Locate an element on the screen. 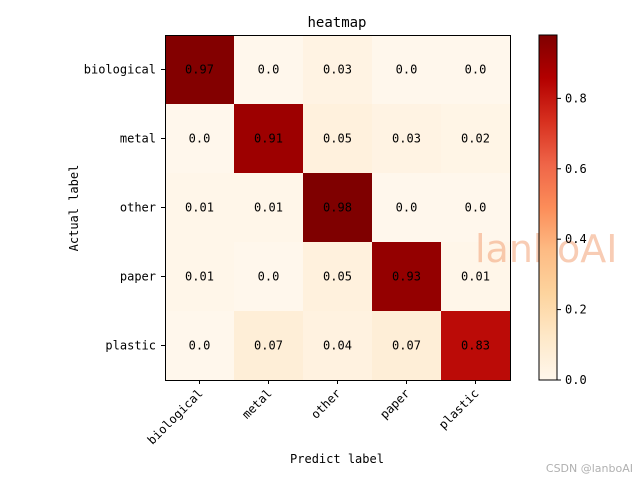 The height and width of the screenshot is (480, 640). x-tick-label: plastic is located at coordinates (459, 409).